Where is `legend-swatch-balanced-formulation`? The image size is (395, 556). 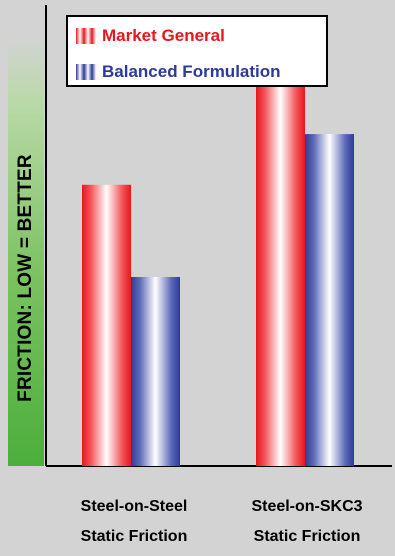
legend-swatch-balanced-formulation is located at coordinates (86, 72).